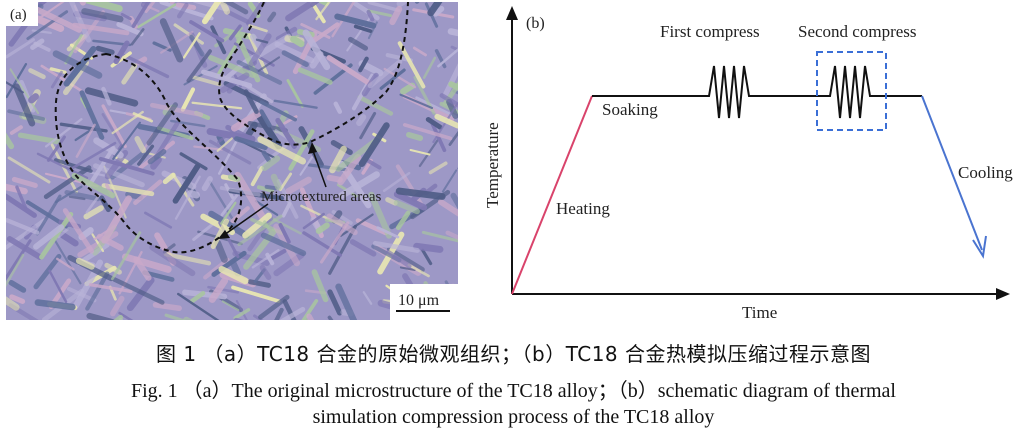  I want to click on microtextured-boundary-left, so click(148, 153).